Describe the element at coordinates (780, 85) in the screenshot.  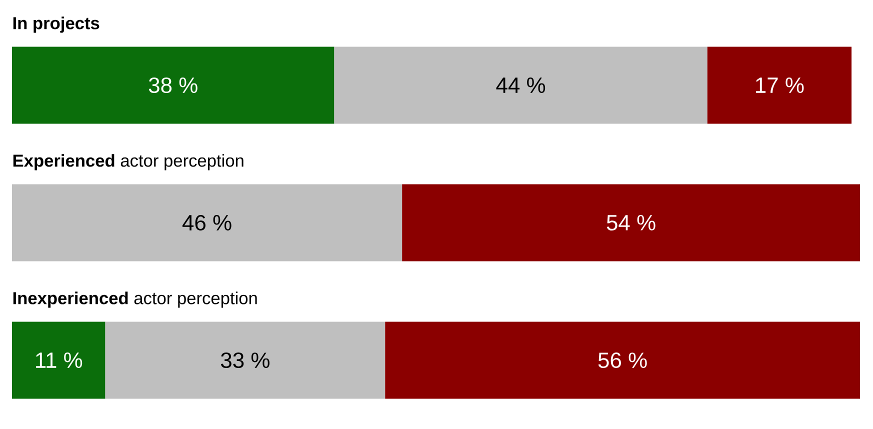
I see `data-label: 17 %` at that location.